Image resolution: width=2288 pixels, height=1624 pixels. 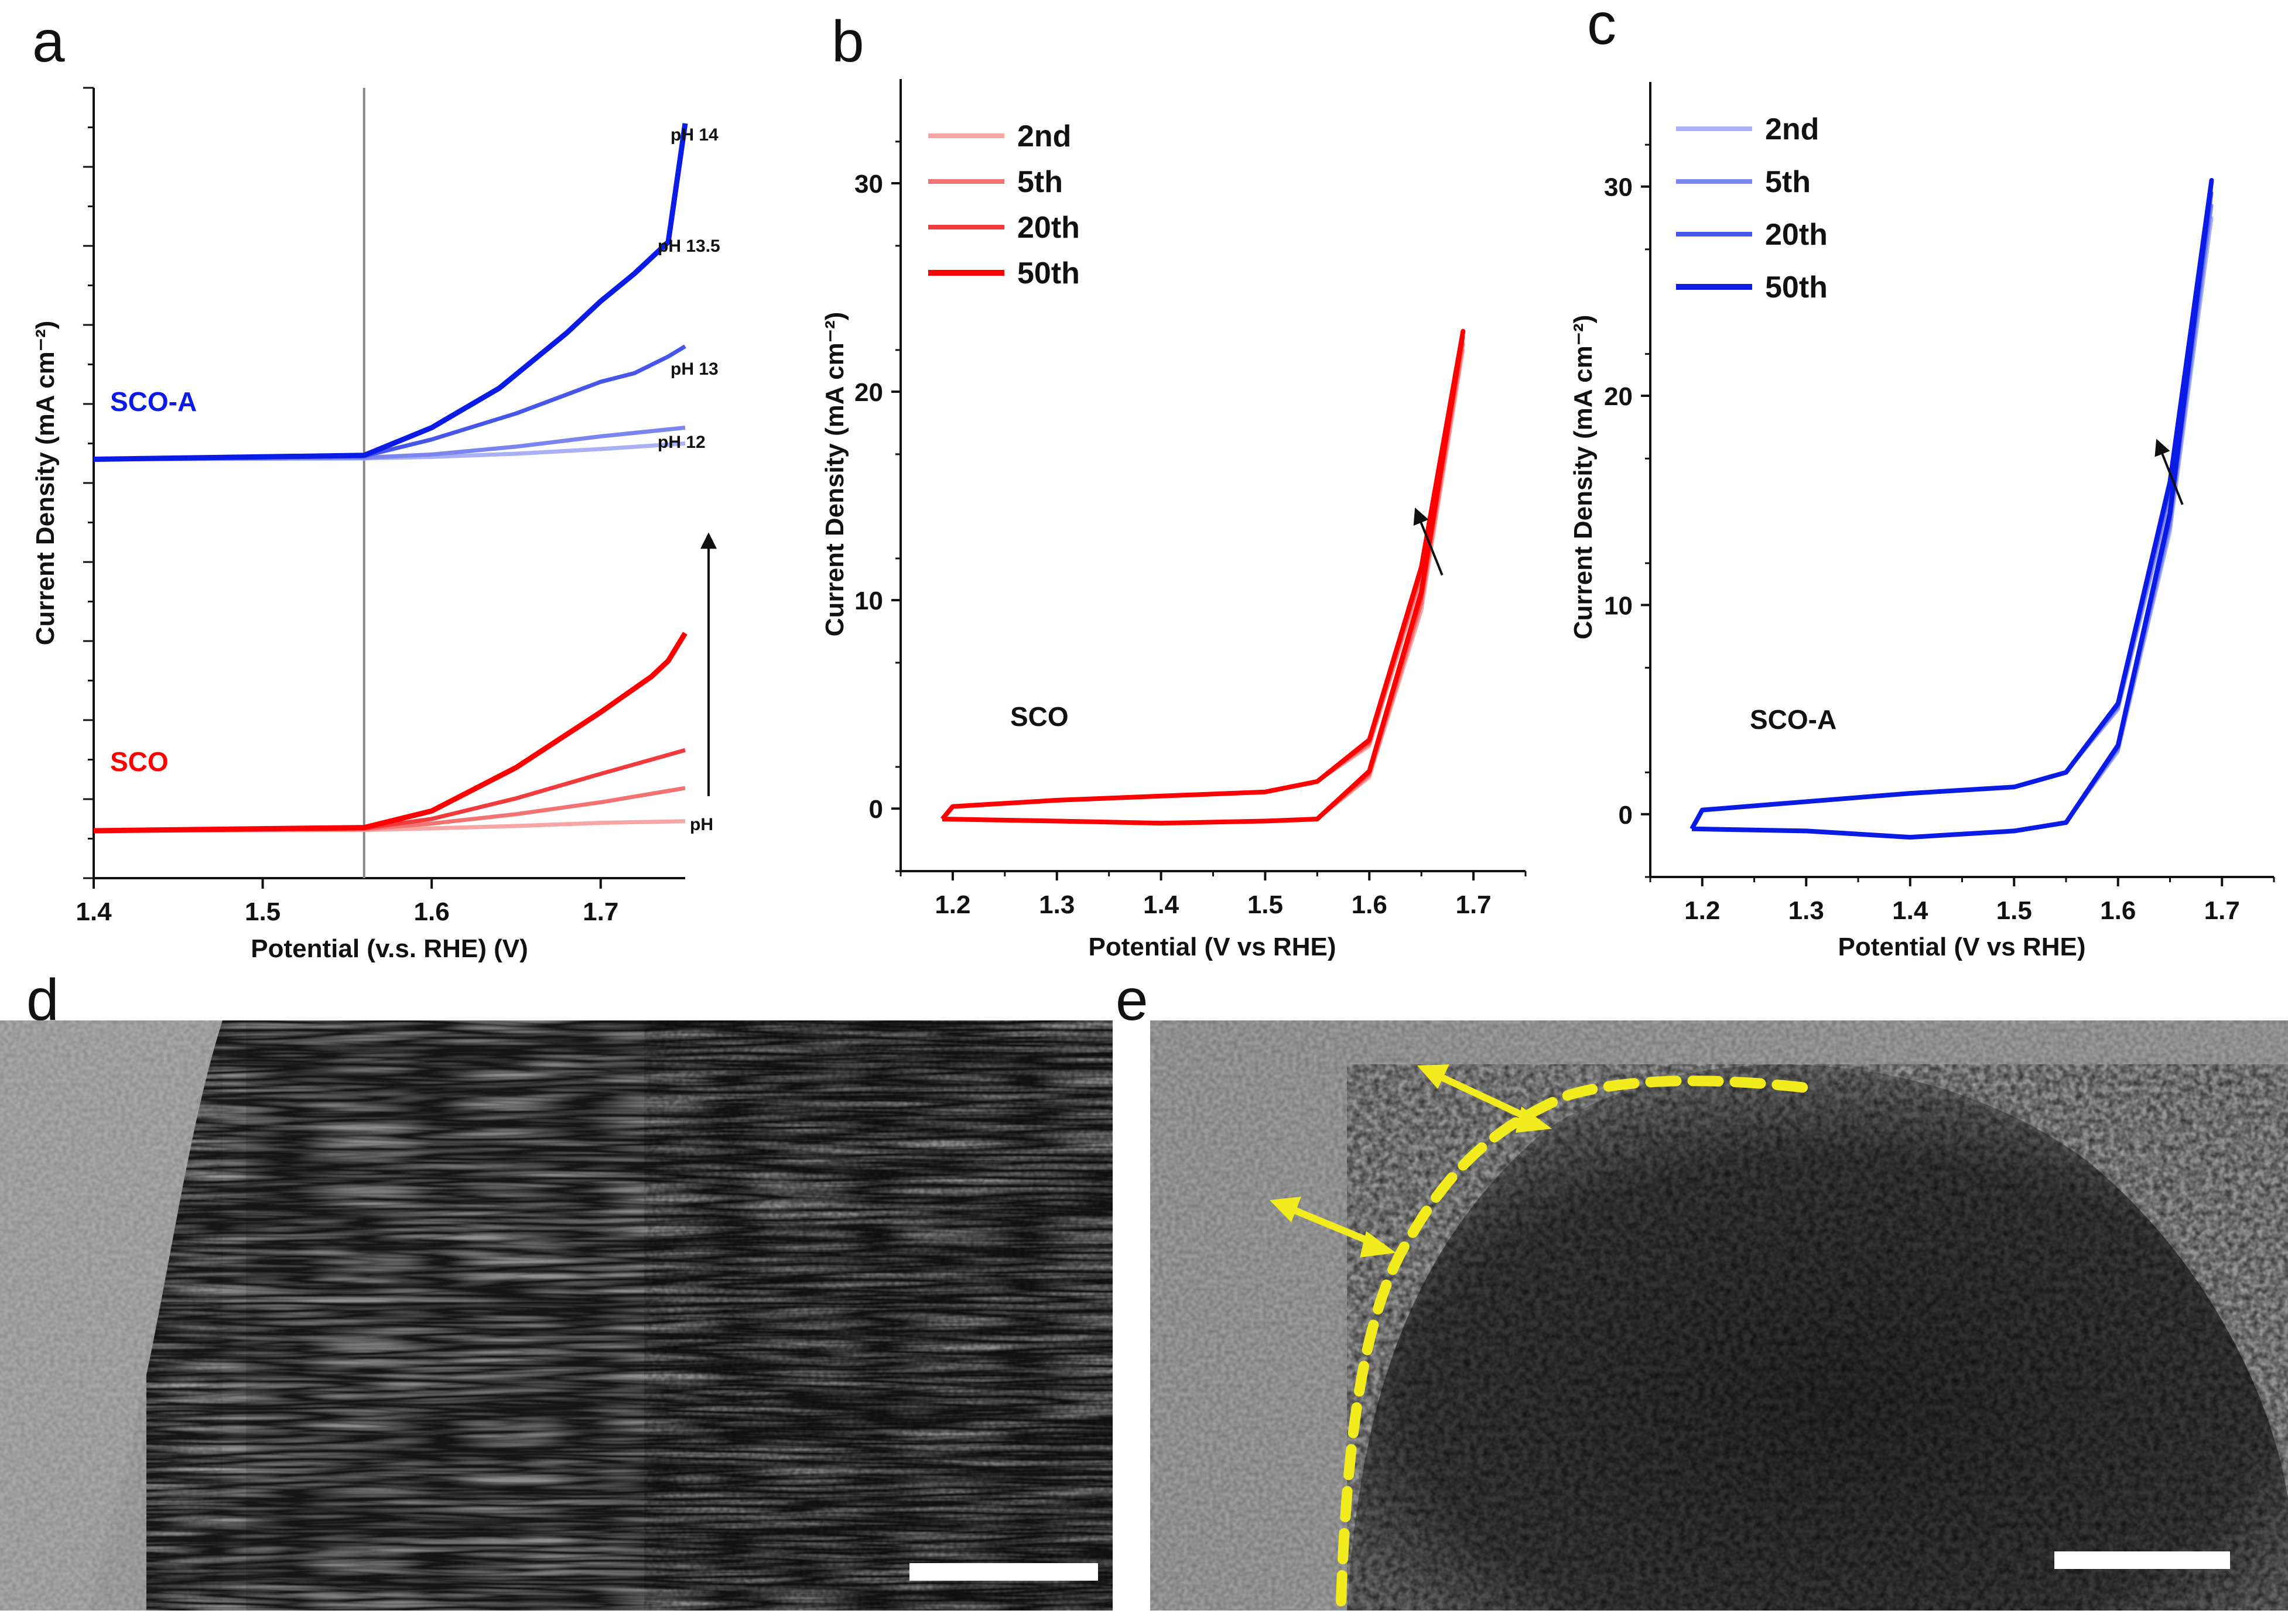 What do you see at coordinates (1601, 28) in the screenshot?
I see `panel-label-c: c` at bounding box center [1601, 28].